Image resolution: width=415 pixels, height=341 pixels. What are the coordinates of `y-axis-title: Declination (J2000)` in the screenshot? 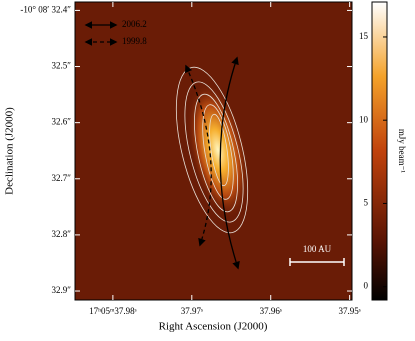 It's located at (10, 151).